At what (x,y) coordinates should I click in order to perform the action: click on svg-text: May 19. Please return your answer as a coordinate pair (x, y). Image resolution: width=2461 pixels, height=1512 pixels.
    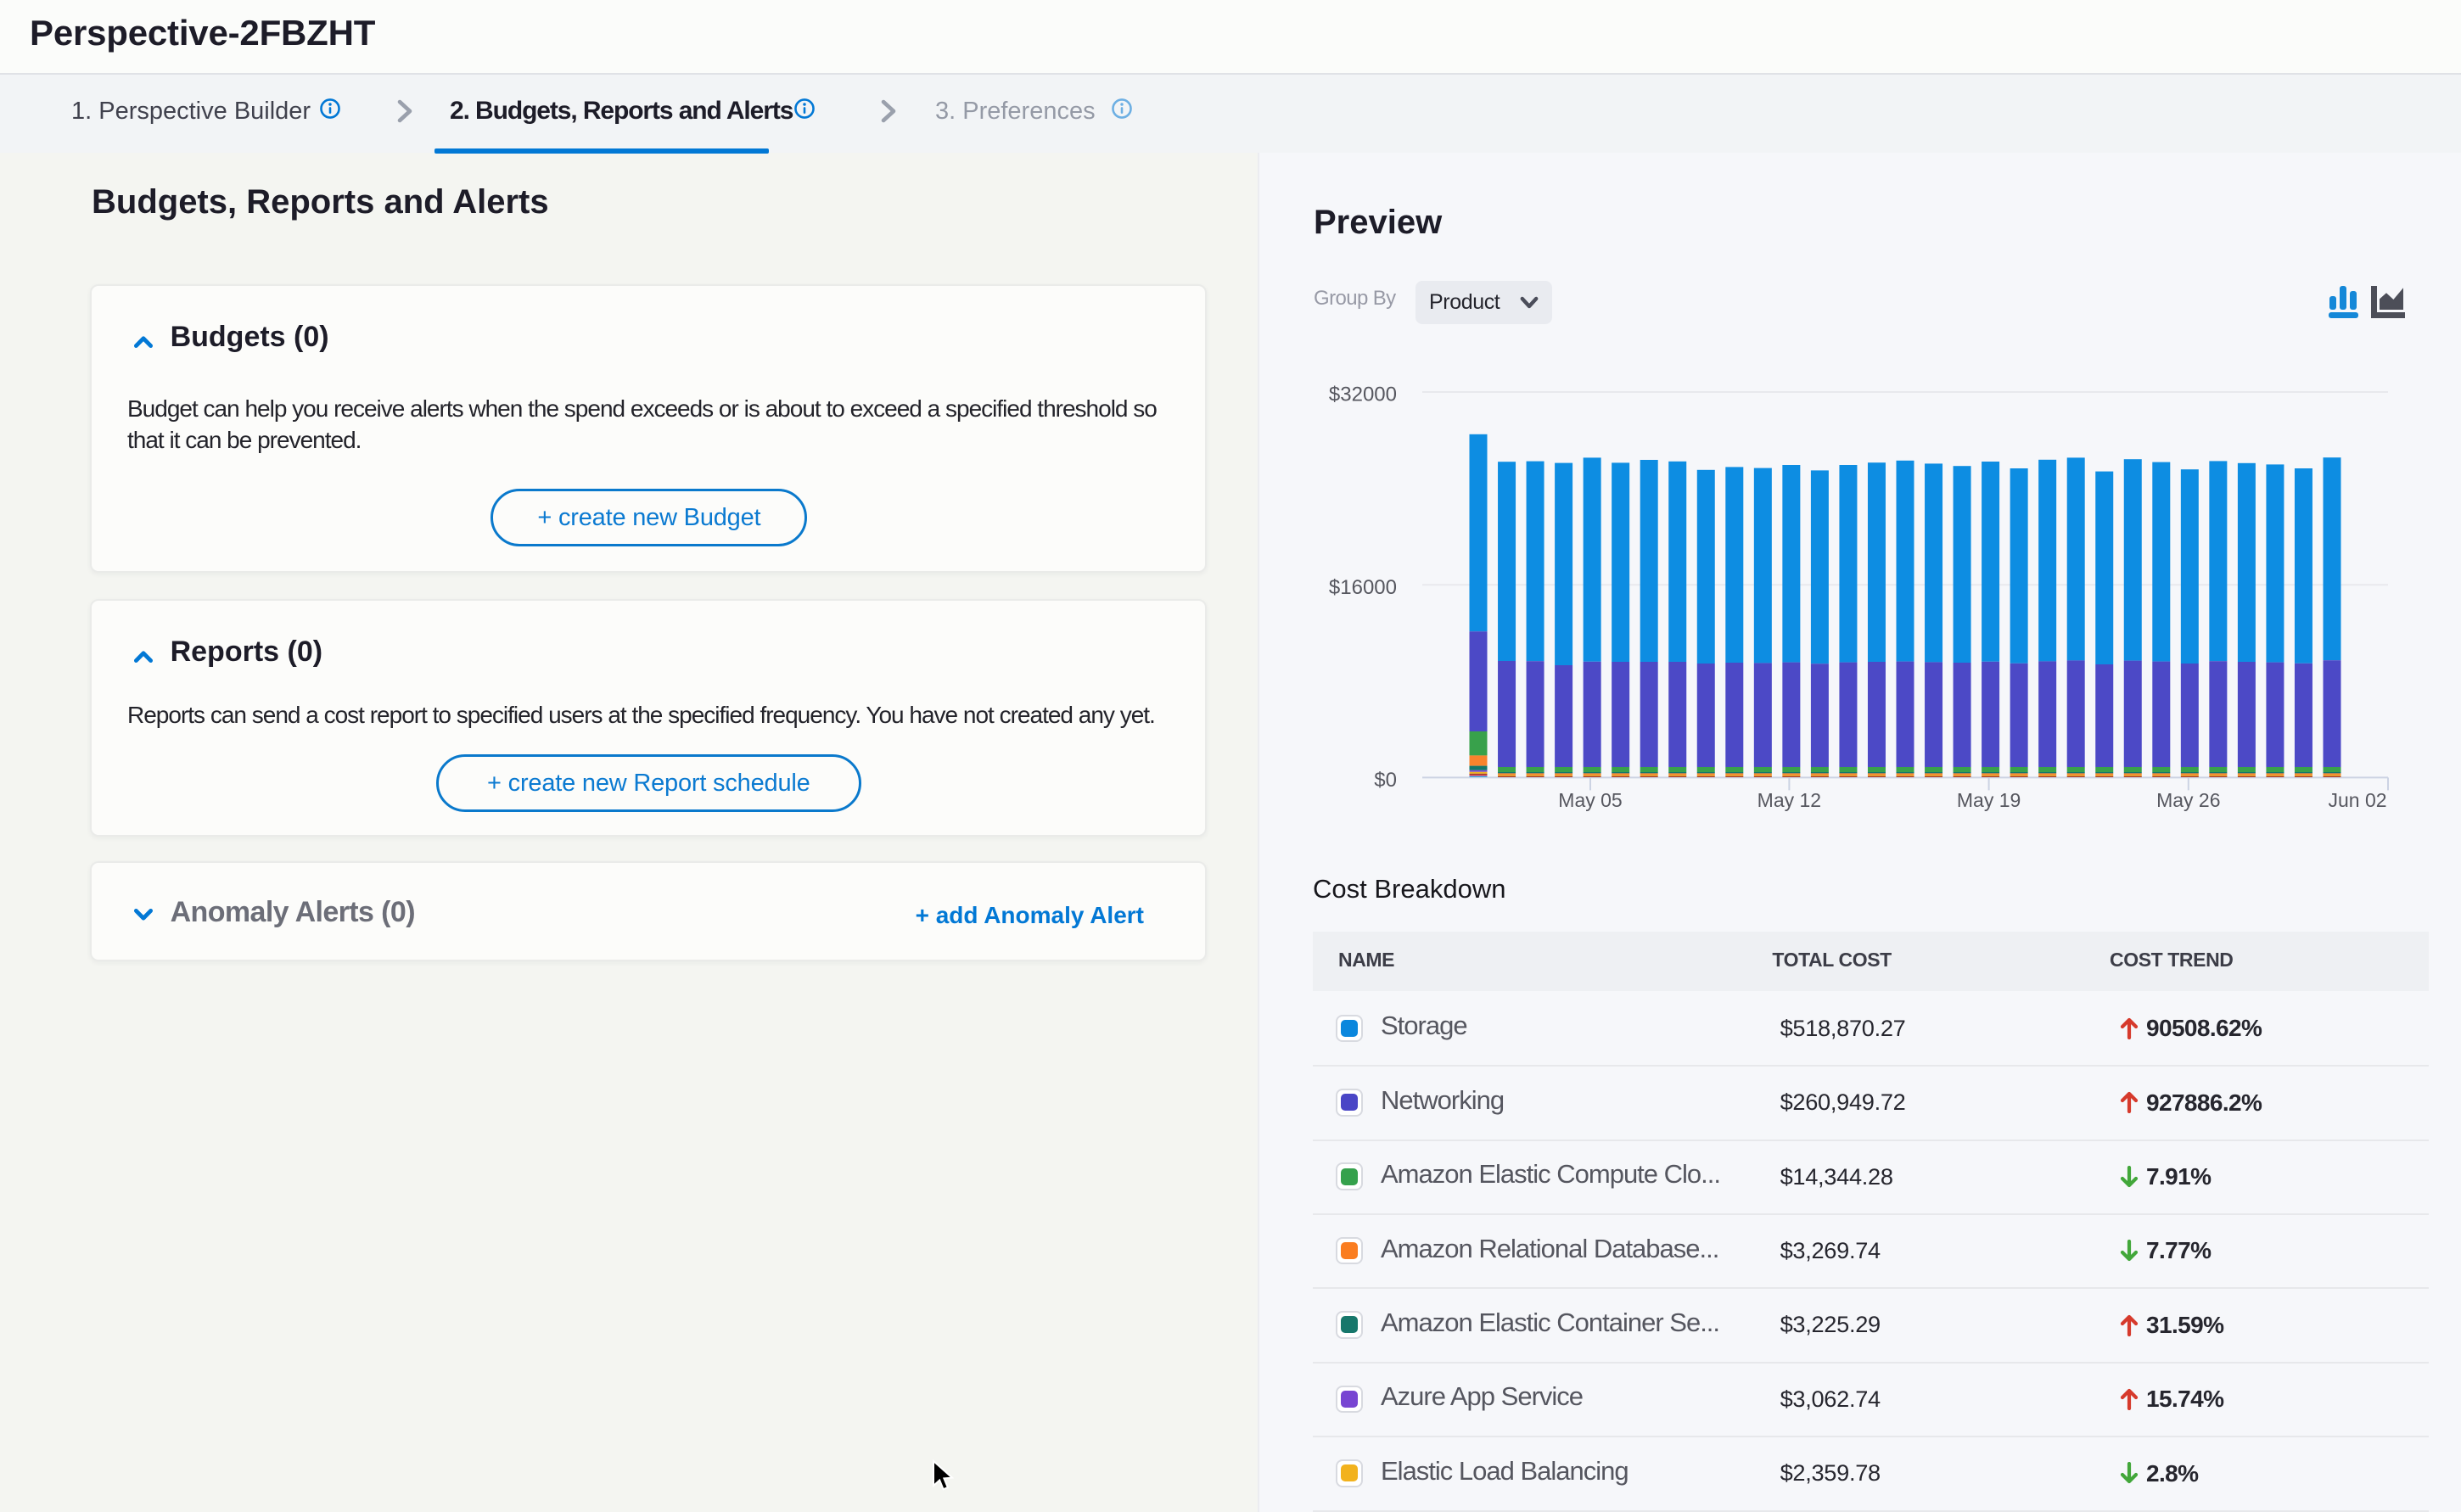
    Looking at the image, I should click on (1989, 800).